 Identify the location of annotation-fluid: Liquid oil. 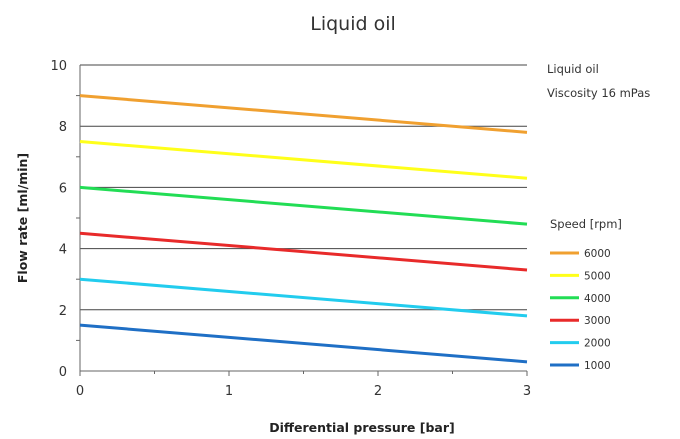
(573, 69).